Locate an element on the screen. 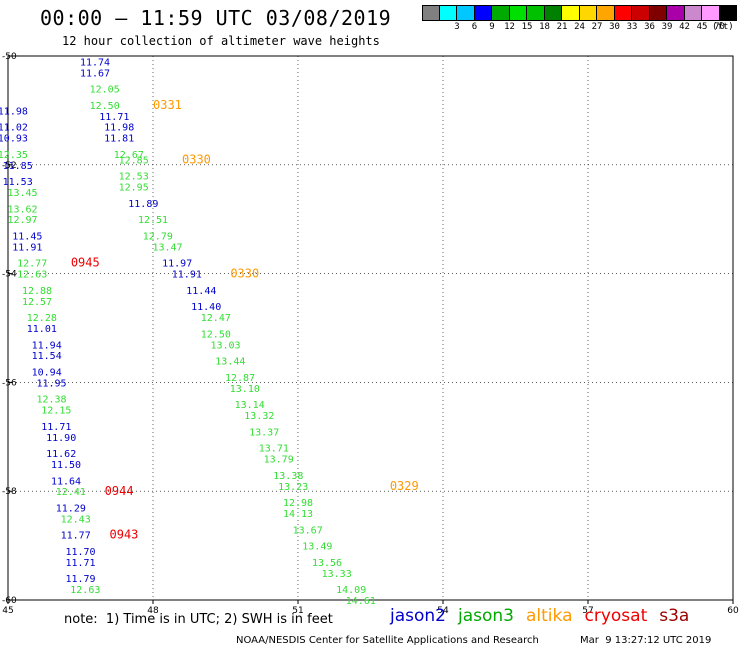 The width and height of the screenshot is (740, 650). color-scale-label: 33 is located at coordinates (632, 27).